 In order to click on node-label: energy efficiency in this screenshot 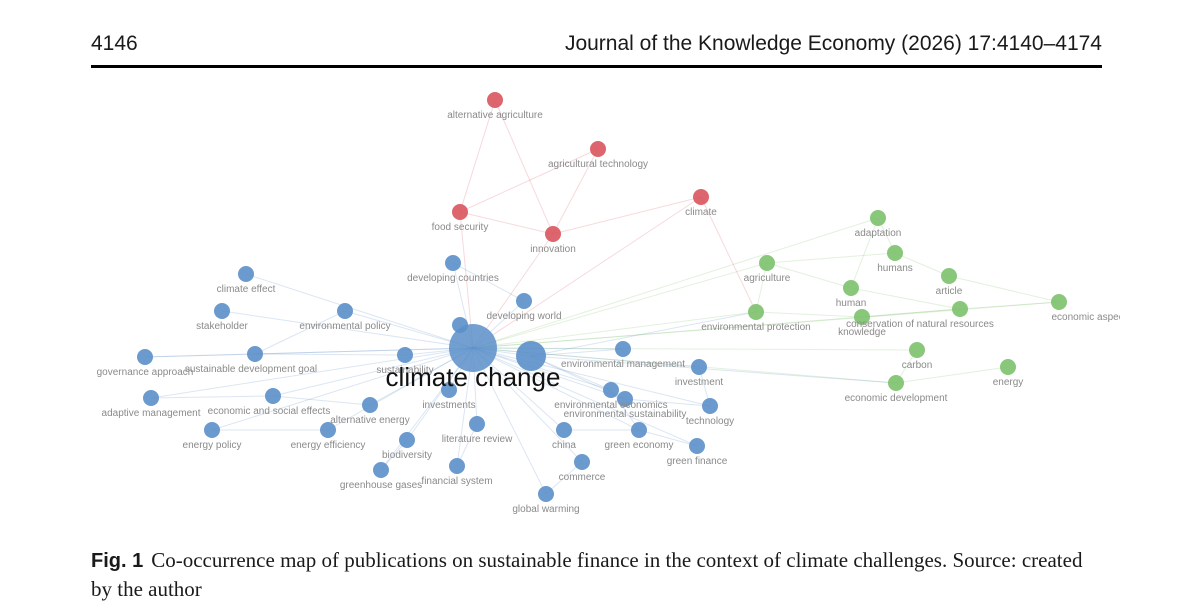, I will do `click(328, 445)`.